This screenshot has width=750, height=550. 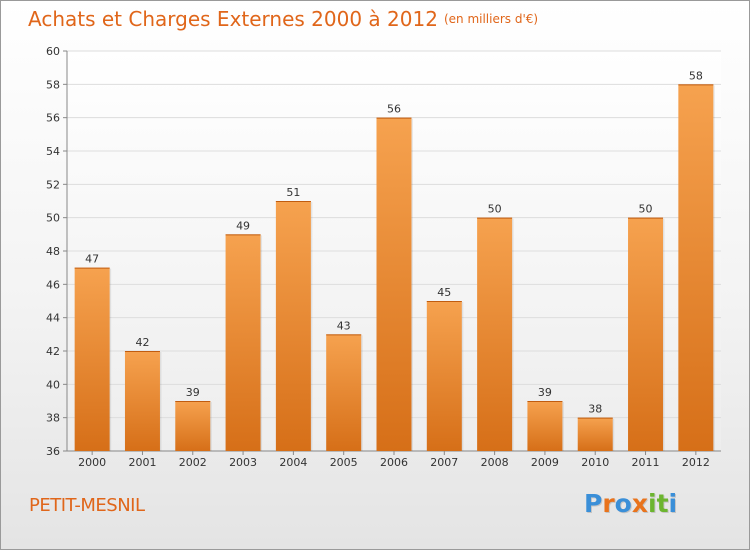 I want to click on y-tick-label: 50, so click(x=53, y=218).